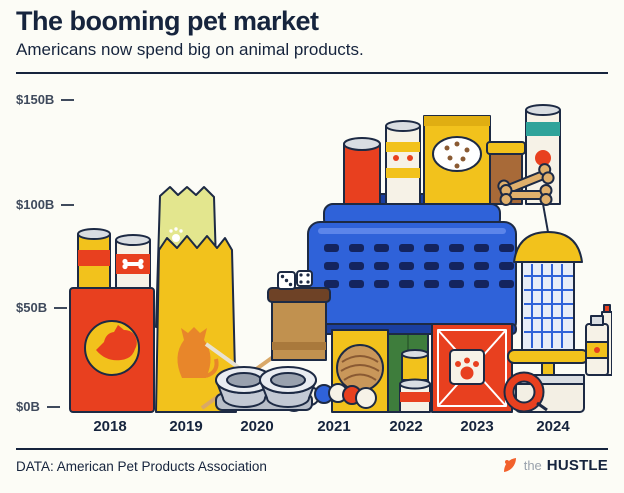 This screenshot has width=624, height=493. I want to click on hustle-brand: the HUSTLE, so click(554, 465).